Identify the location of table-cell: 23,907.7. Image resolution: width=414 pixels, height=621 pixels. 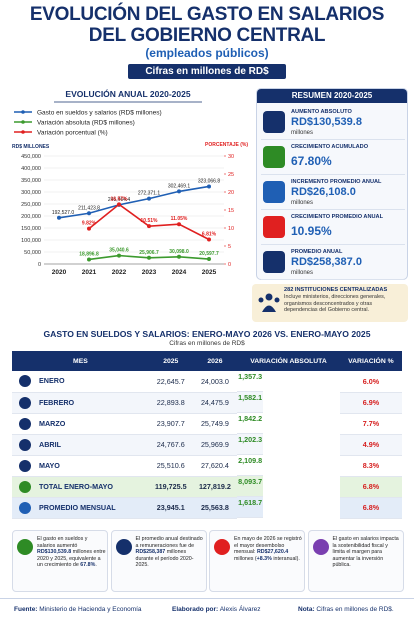
(170, 424).